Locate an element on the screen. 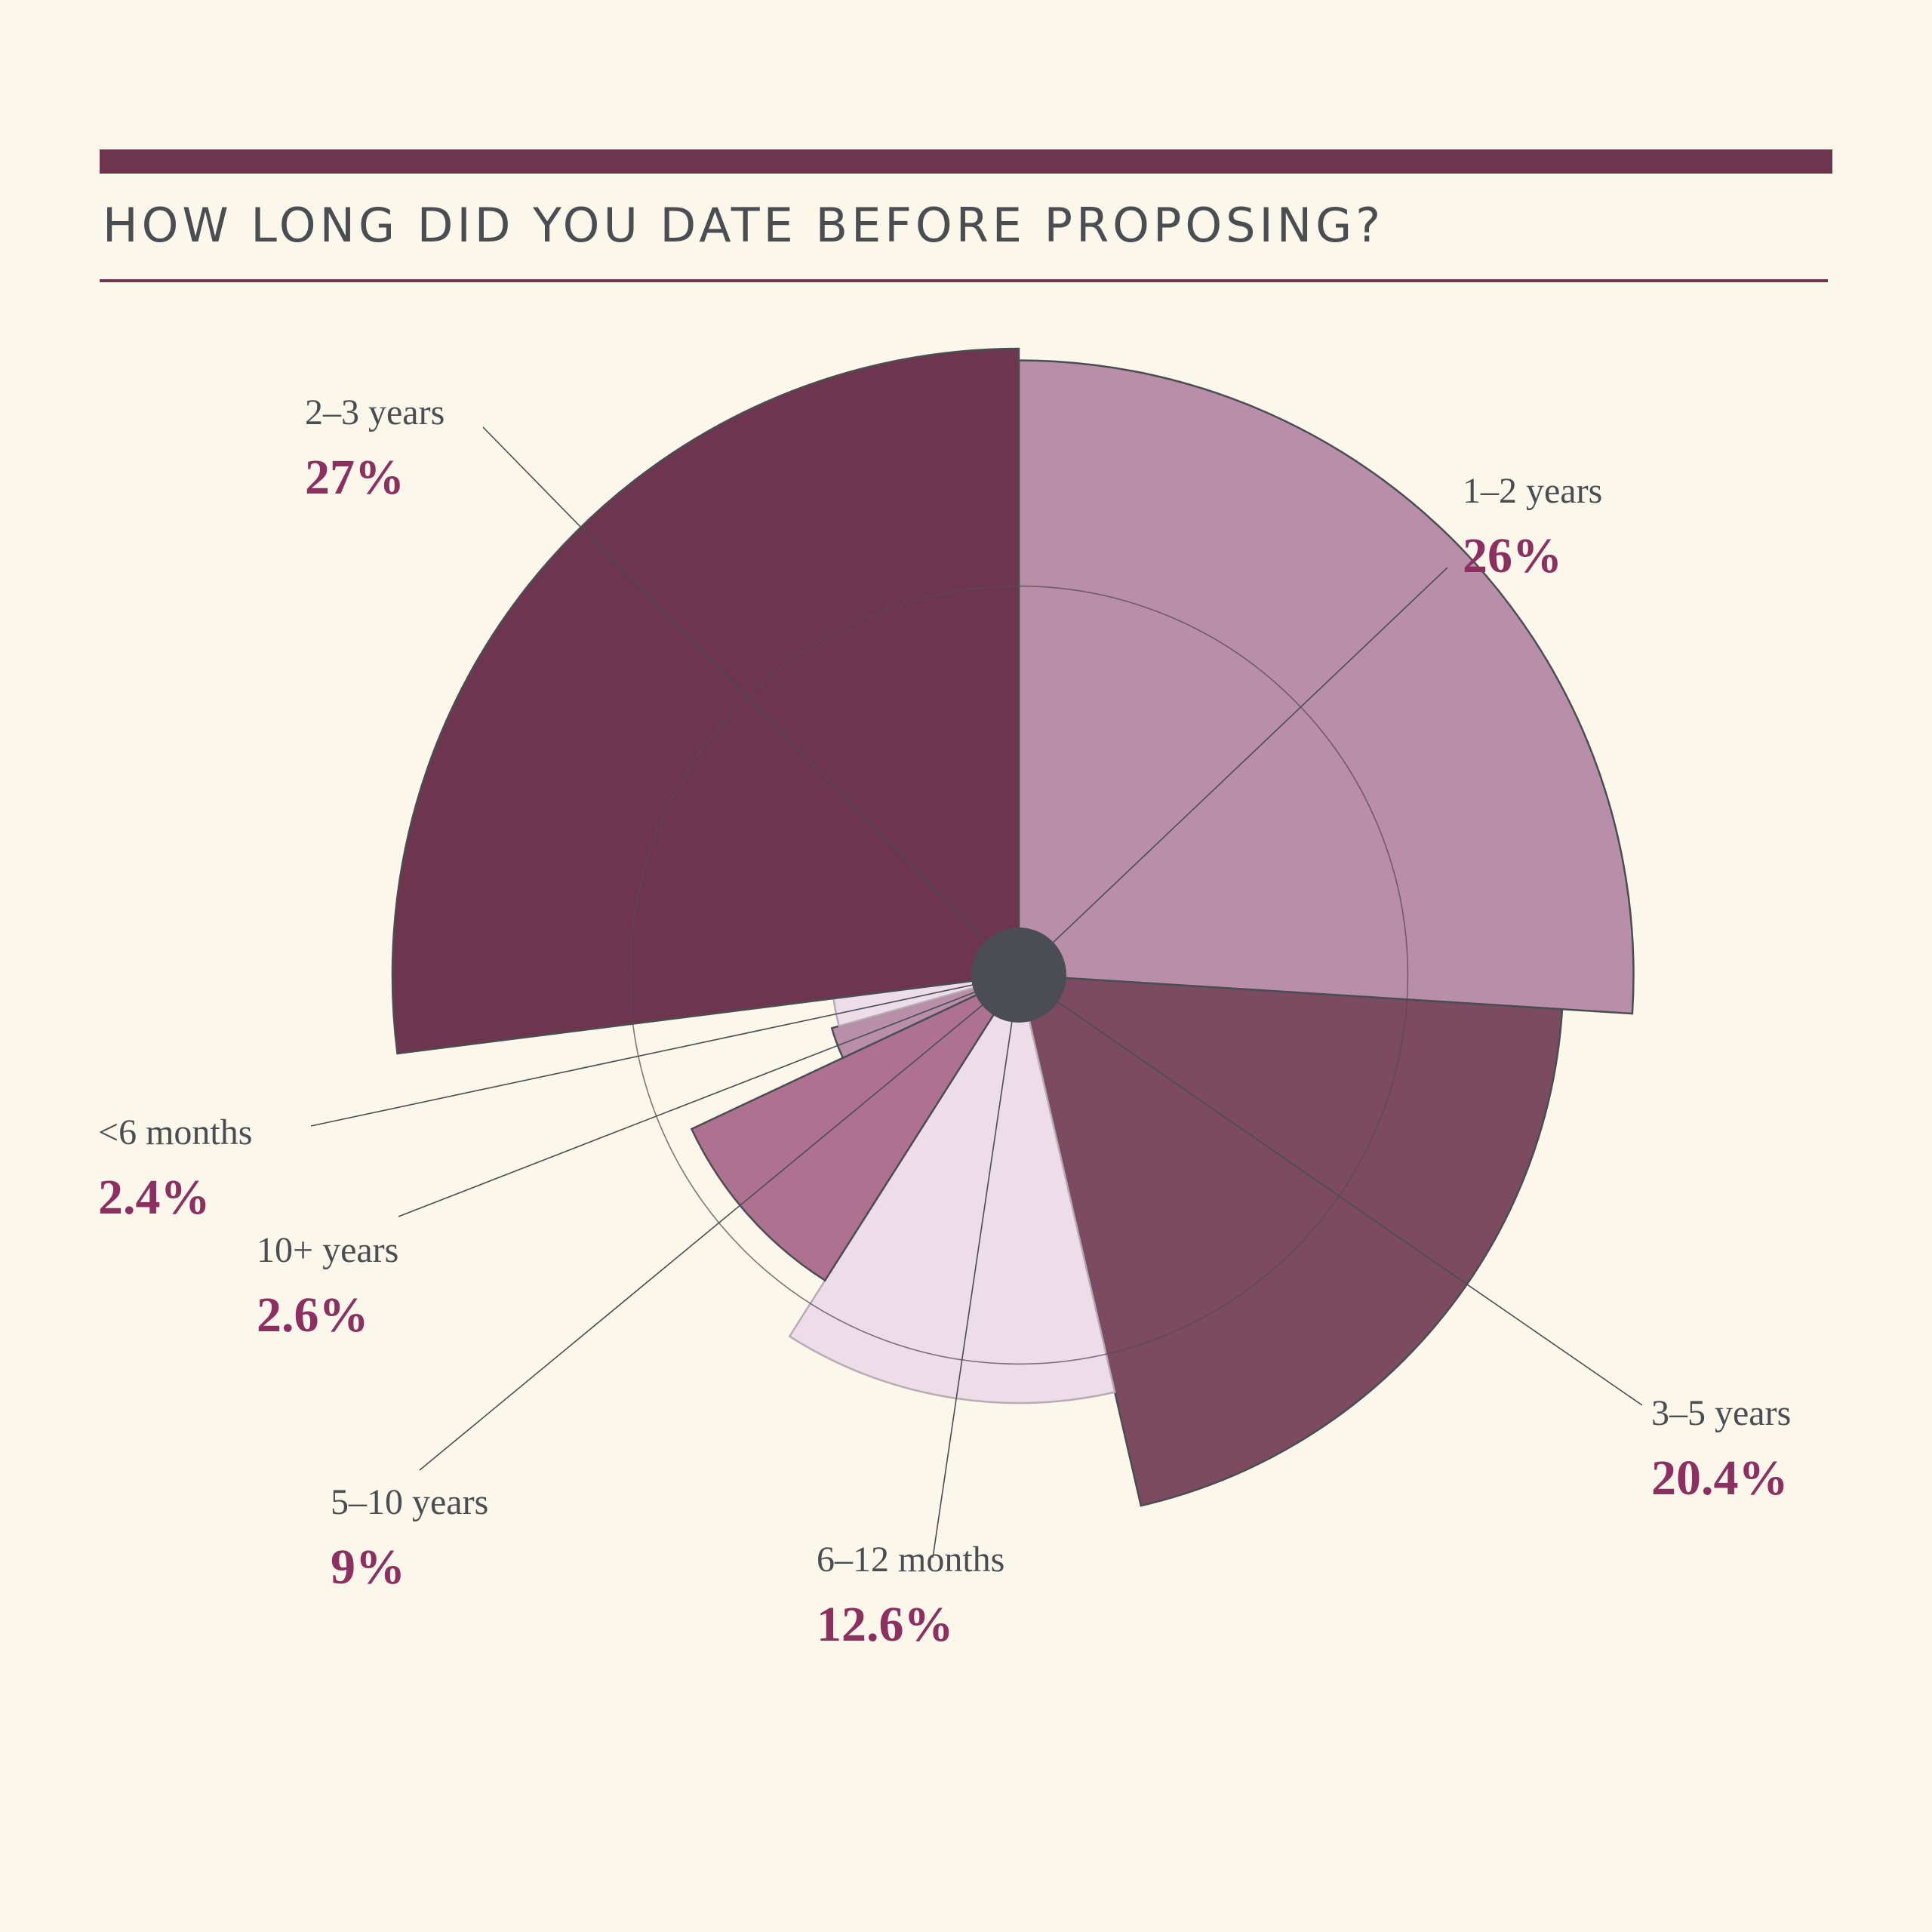 The image size is (1932, 1932). value-label-10-plus-years: 2.6% is located at coordinates (313, 1315).